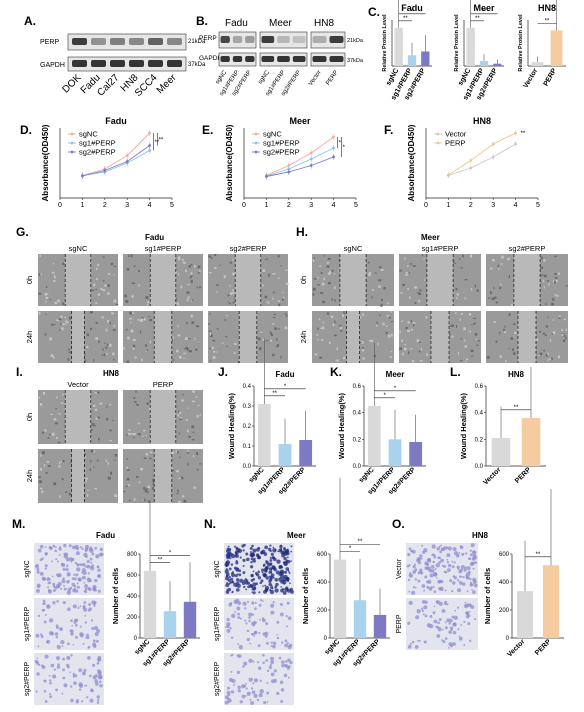  I want to click on significance-mark: **, so click(484, 12).